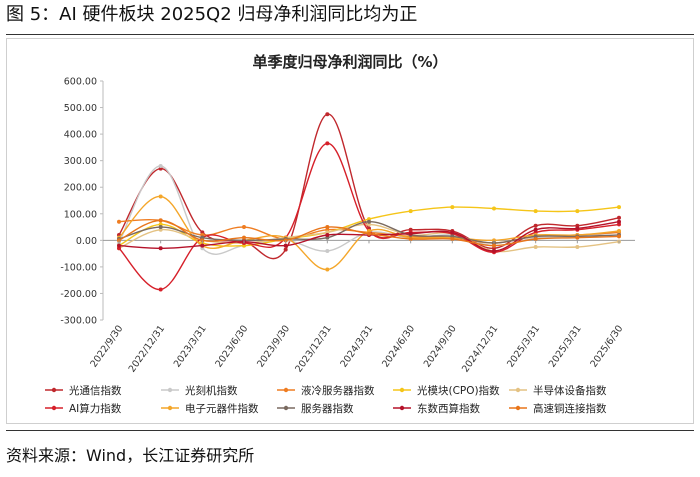 The width and height of the screenshot is (700, 477). What do you see at coordinates (273, 346) in the screenshot?
I see `x-tick-label: 2023/9/30` at bounding box center [273, 346].